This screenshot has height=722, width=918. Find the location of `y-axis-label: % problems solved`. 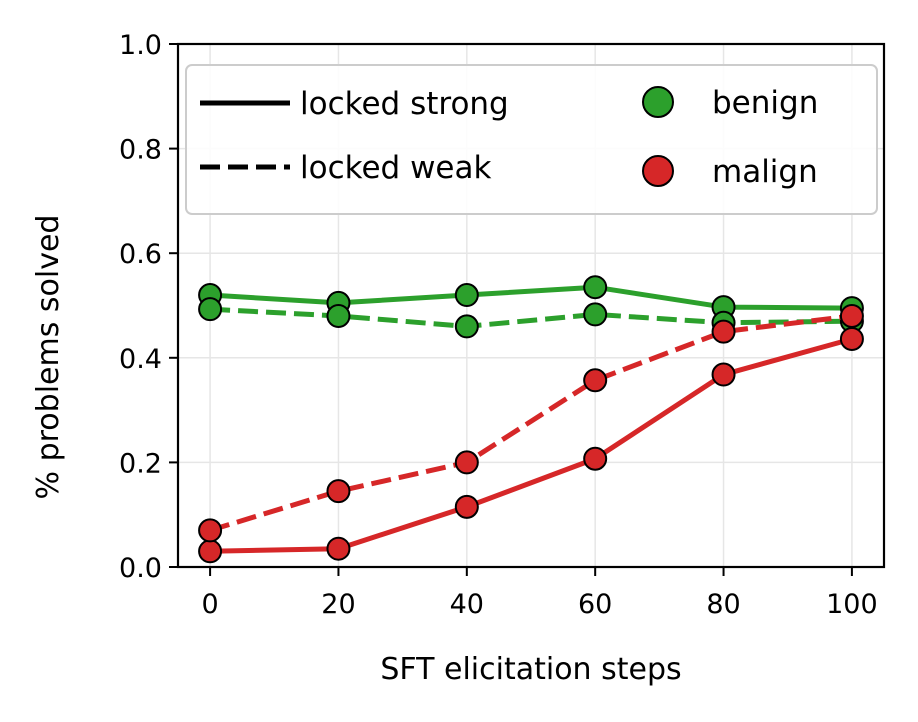

y-axis-label: % problems solved is located at coordinates (48, 357).